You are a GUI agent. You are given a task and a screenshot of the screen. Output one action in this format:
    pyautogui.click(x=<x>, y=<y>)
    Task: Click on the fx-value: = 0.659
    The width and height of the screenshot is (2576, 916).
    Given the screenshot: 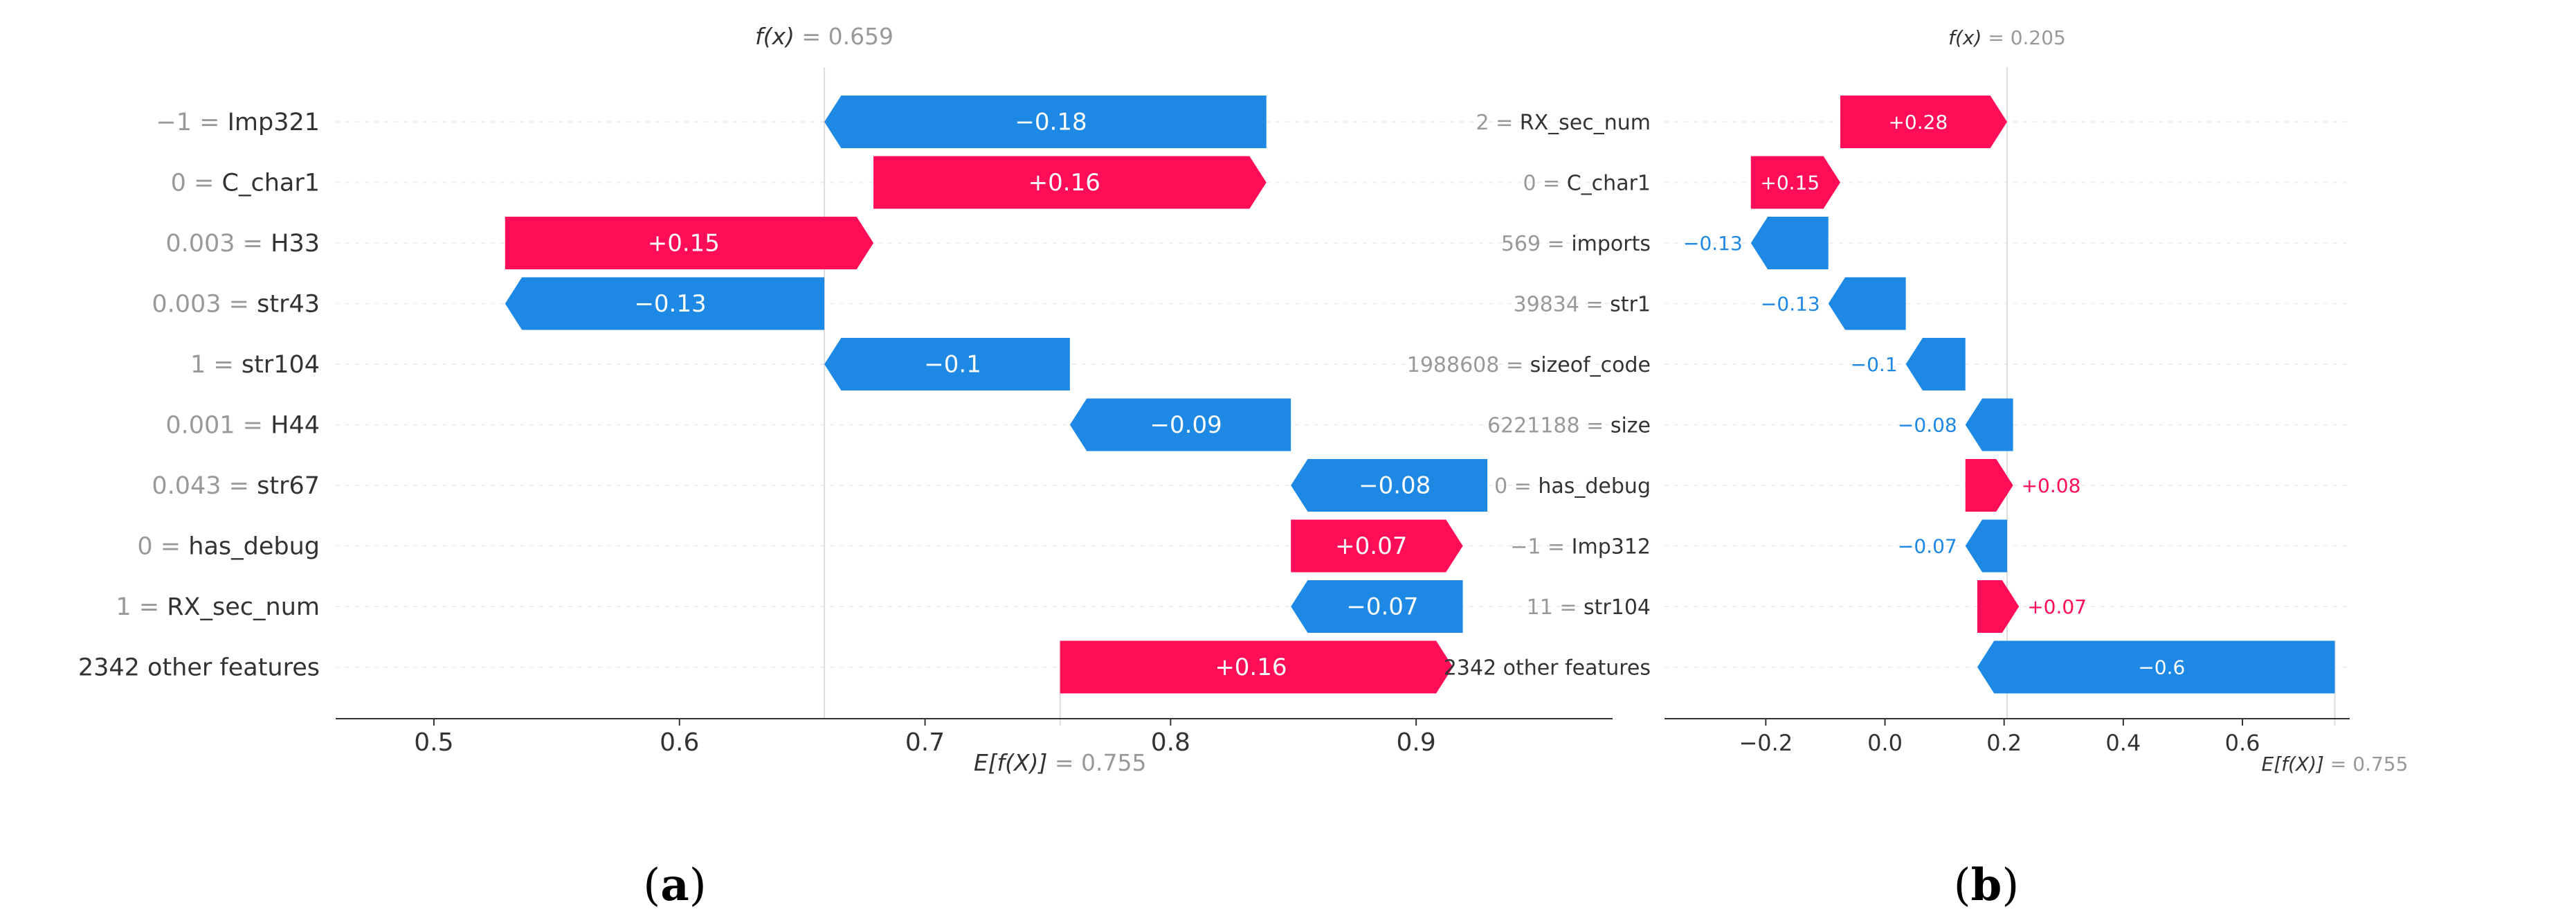 What is the action you would take?
    pyautogui.click(x=847, y=36)
    